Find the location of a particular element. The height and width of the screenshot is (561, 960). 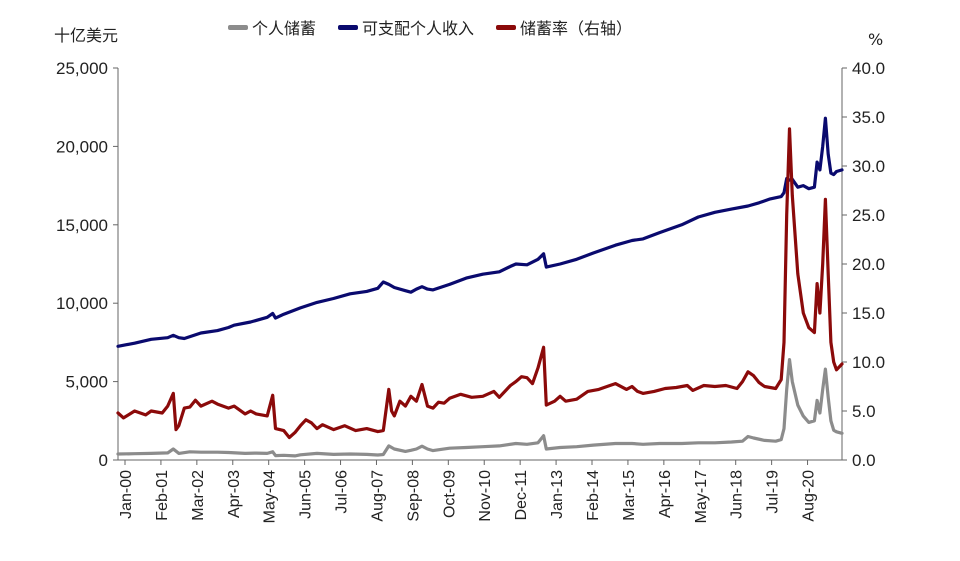

legend-swatch-saving-rate is located at coordinates (506, 27).